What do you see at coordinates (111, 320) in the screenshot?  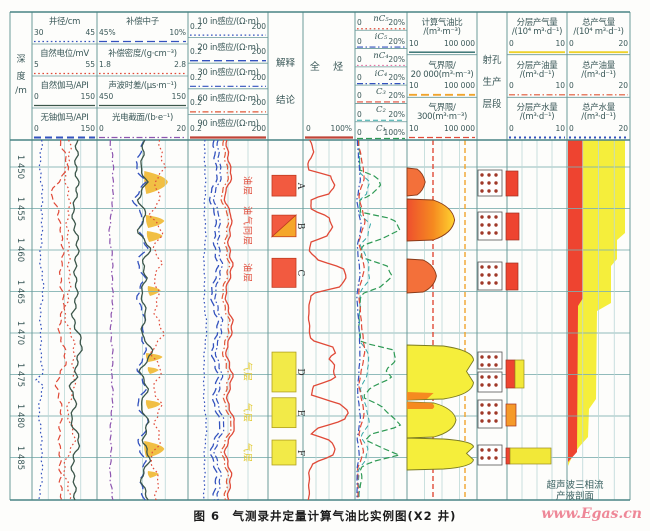 I see `curve-pe` at bounding box center [111, 320].